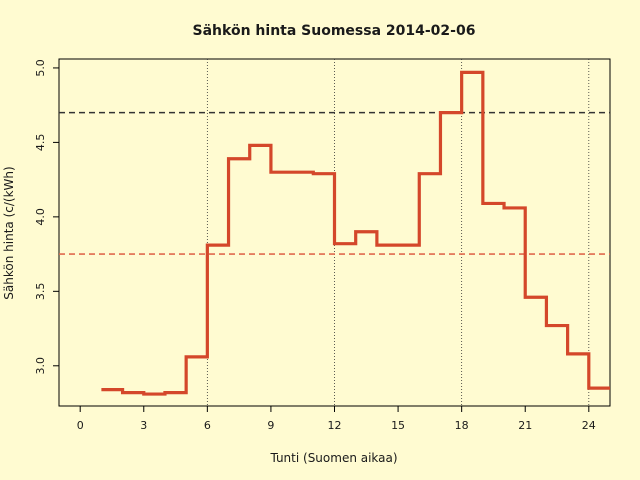 The height and width of the screenshot is (480, 640). What do you see at coordinates (334, 31) in the screenshot?
I see `chart-title: Sähkön hinta Suomessa 2014-02-06` at bounding box center [334, 31].